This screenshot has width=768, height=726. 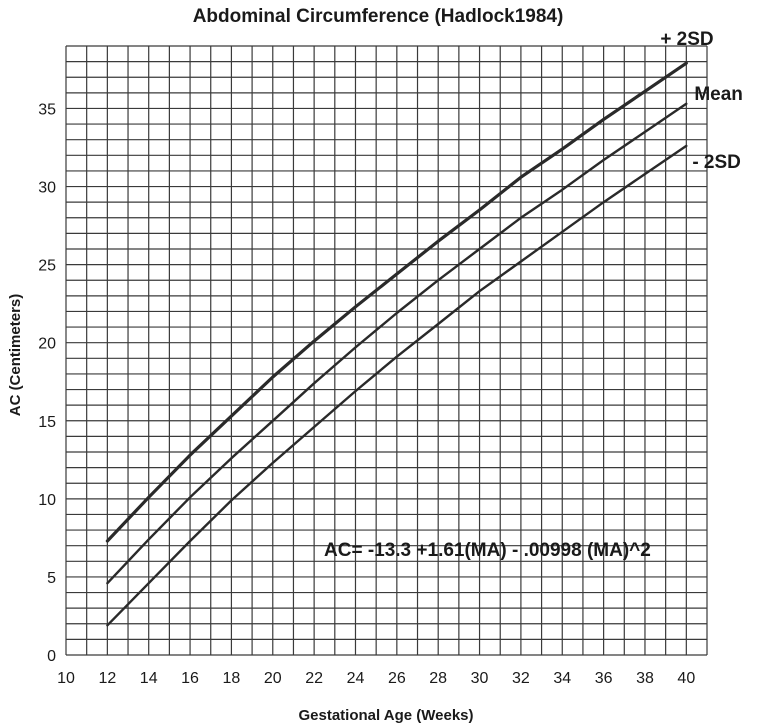 I want to click on x-tick-label: 20, so click(x=273, y=678).